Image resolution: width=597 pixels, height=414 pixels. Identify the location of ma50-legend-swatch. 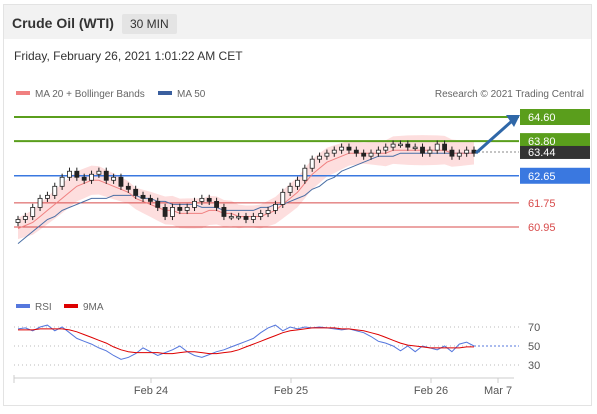
(165, 93).